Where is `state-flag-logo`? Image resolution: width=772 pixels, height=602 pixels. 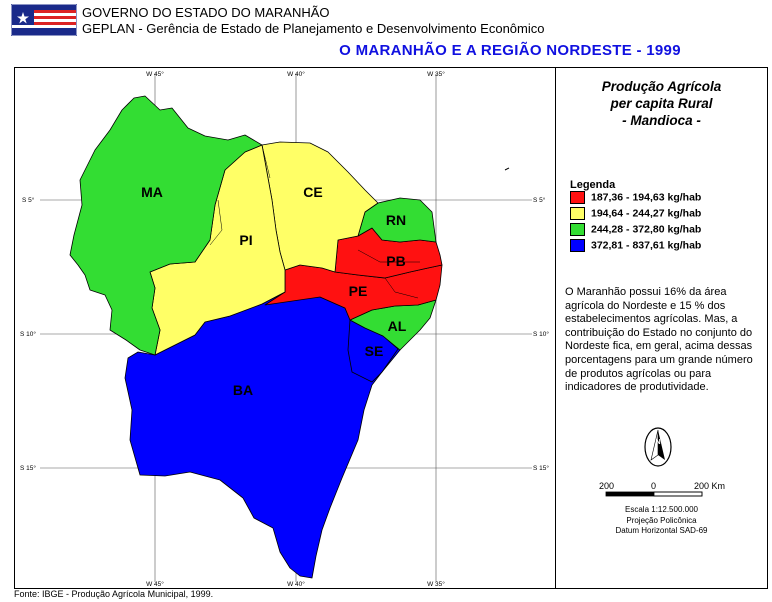
state-flag-logo is located at coordinates (44, 20).